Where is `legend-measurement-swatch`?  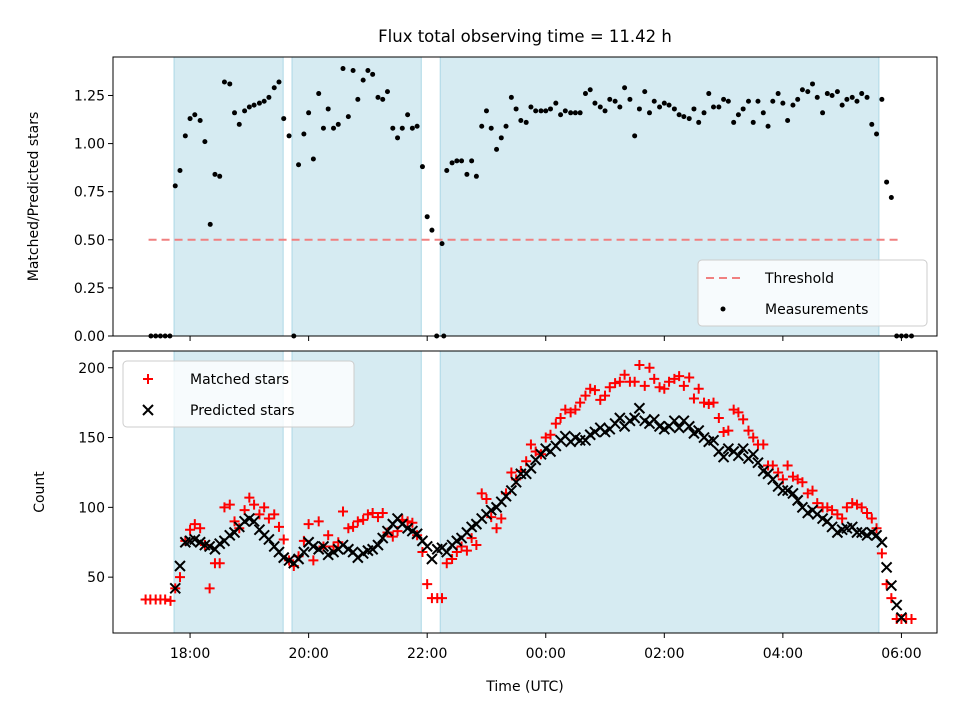 legend-measurement-swatch is located at coordinates (723, 309).